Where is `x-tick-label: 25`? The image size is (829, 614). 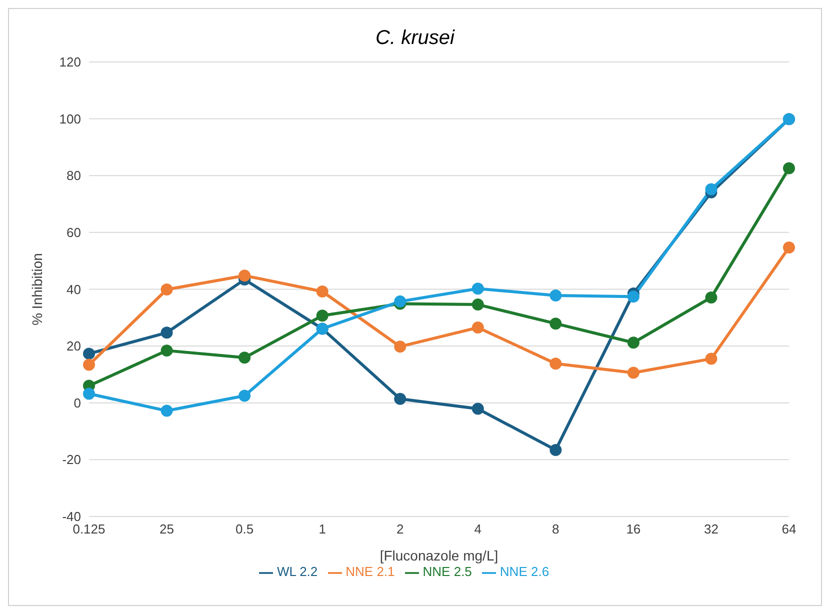
x-tick-label: 25 is located at coordinates (167, 529).